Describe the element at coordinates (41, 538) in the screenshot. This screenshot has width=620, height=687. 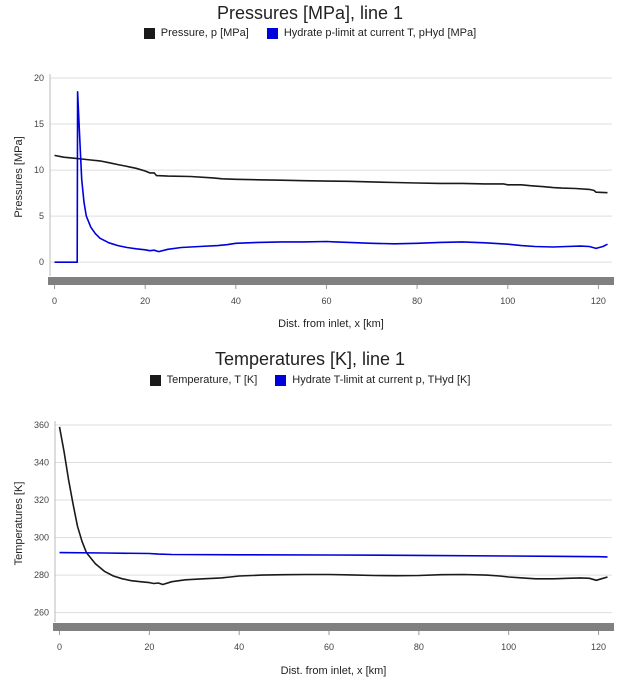
I see `y-tick-label: 300` at that location.